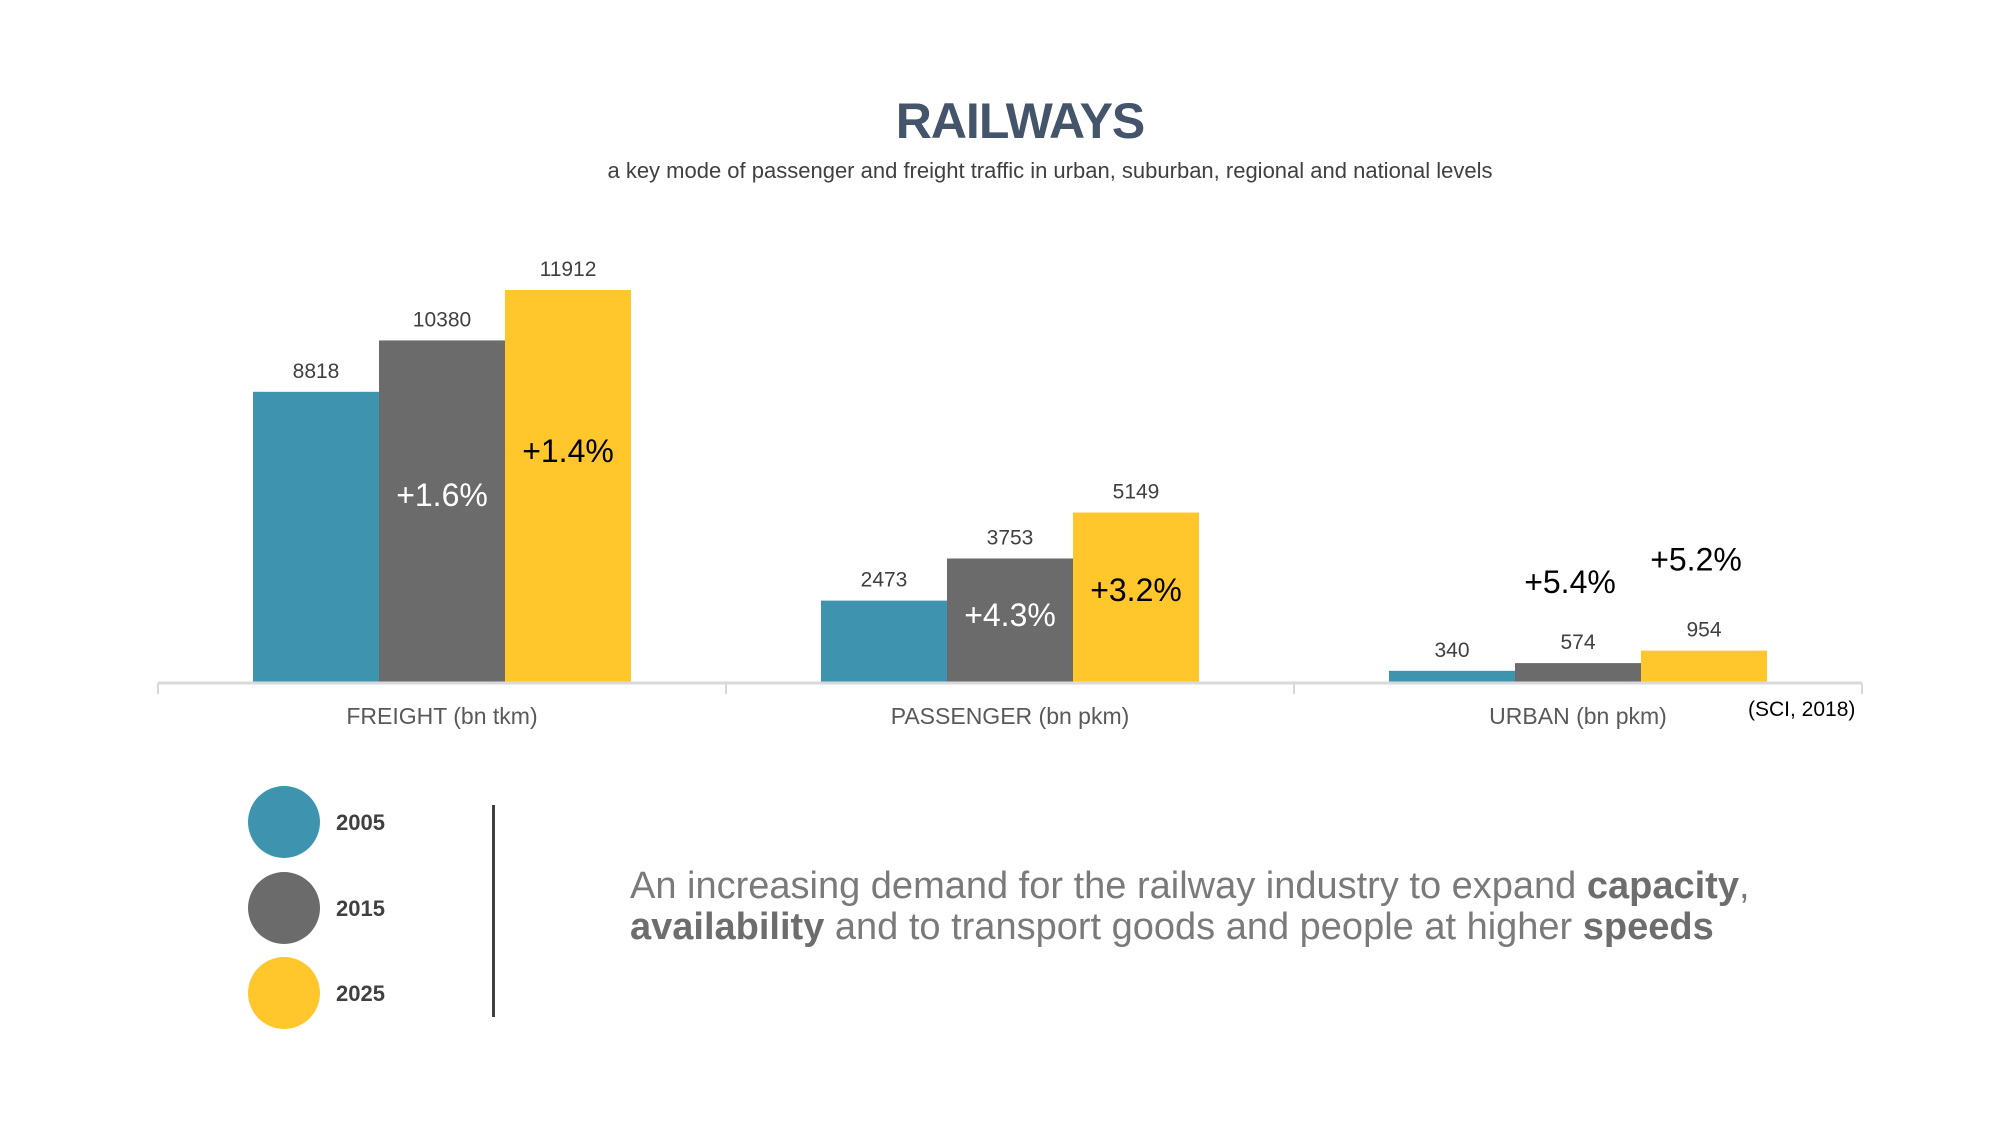 The width and height of the screenshot is (2000, 1125). Describe the element at coordinates (884, 580) in the screenshot. I see `data-label-2005-1: 2473` at that location.